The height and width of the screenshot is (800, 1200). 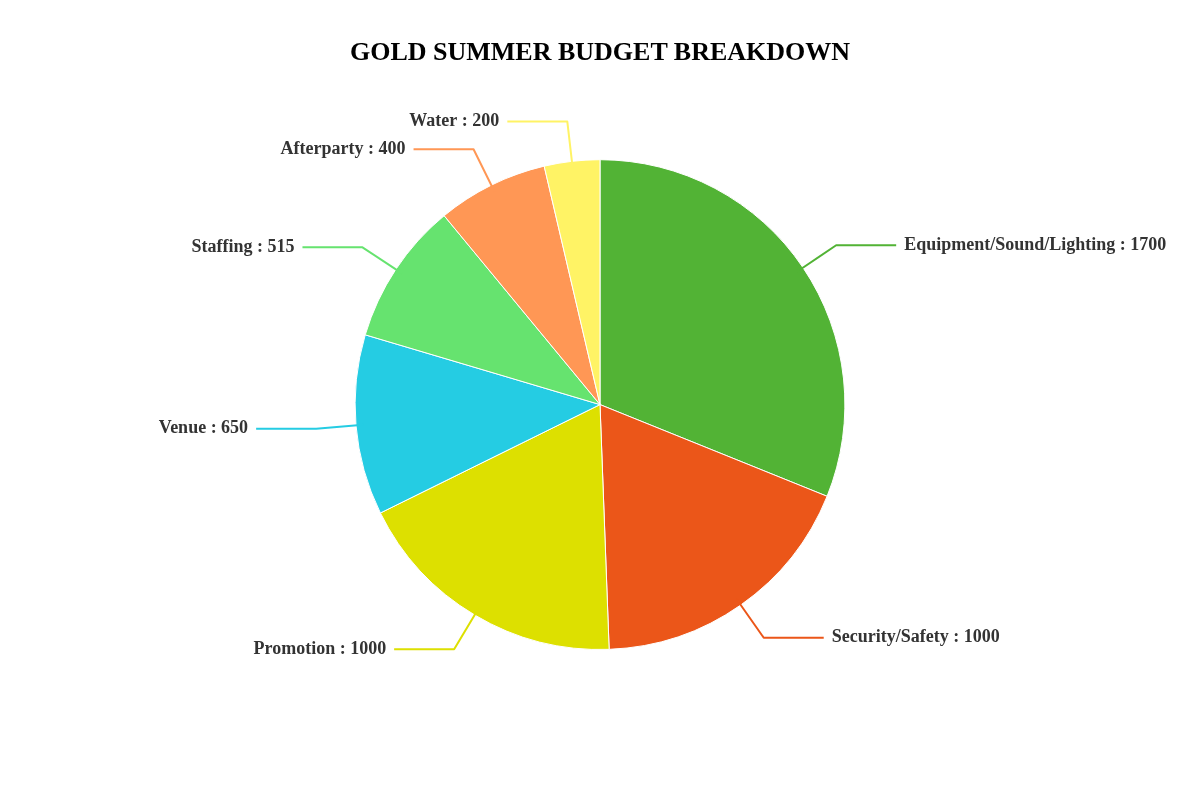 I want to click on slice-label: Promotion, so click(x=294, y=647).